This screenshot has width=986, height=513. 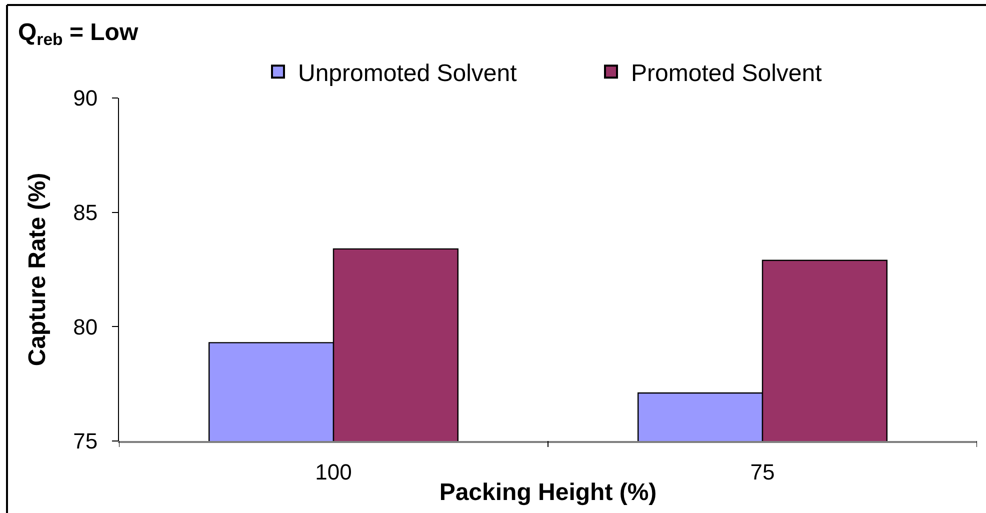 I want to click on x-tick-label: 100, so click(x=333, y=471).